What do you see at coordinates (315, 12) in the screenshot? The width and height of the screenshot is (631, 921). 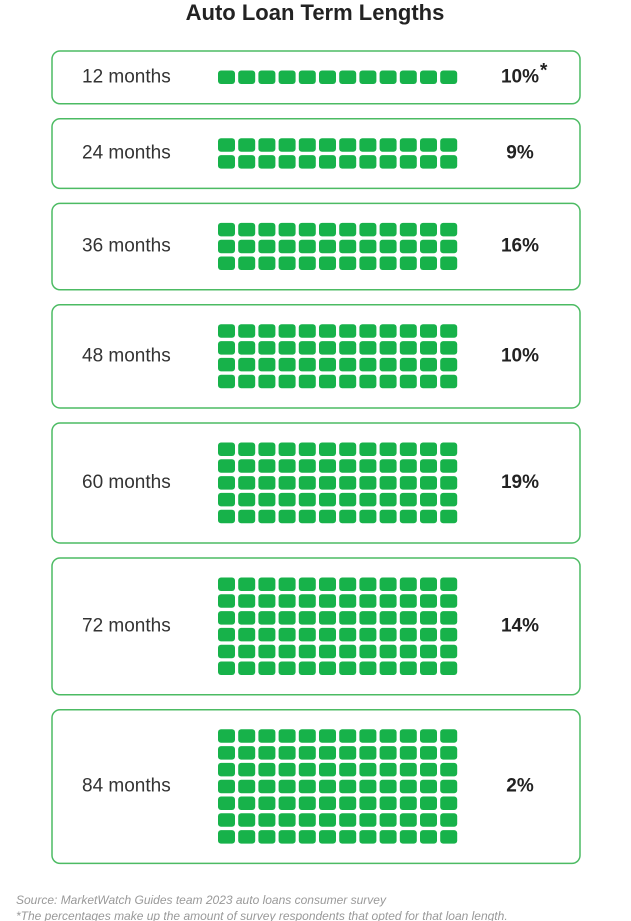 I see `title: Auto Loan Term Lengths` at bounding box center [315, 12].